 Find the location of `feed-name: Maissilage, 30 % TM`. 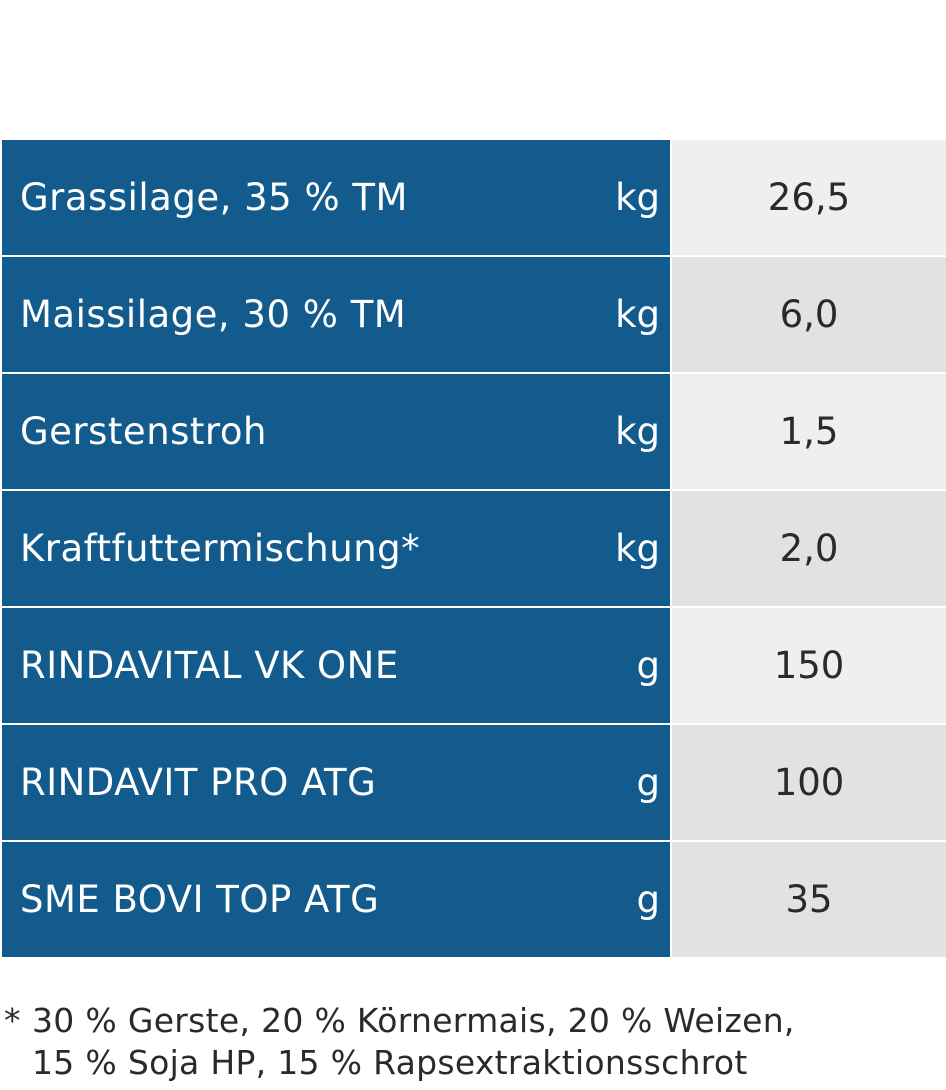

feed-name: Maissilage, 30 % TM is located at coordinates (213, 314).